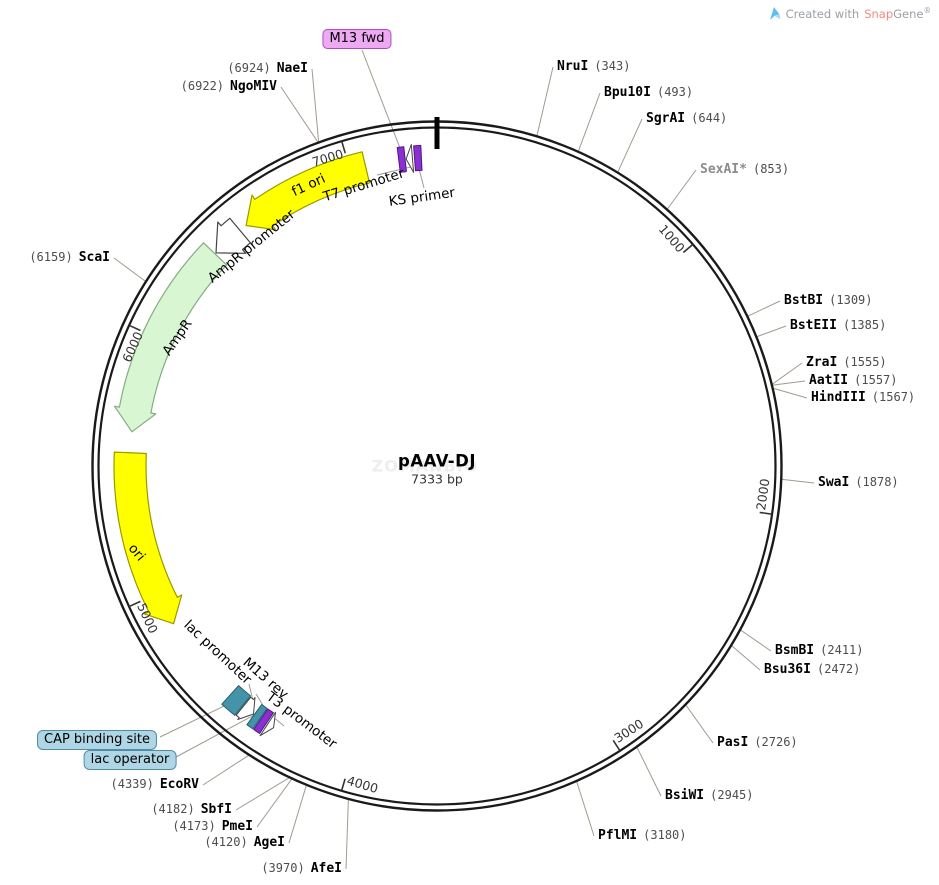 The image size is (939, 885). Describe the element at coordinates (908, 13) in the screenshot. I see `credit-brand-gene: Gene` at that location.